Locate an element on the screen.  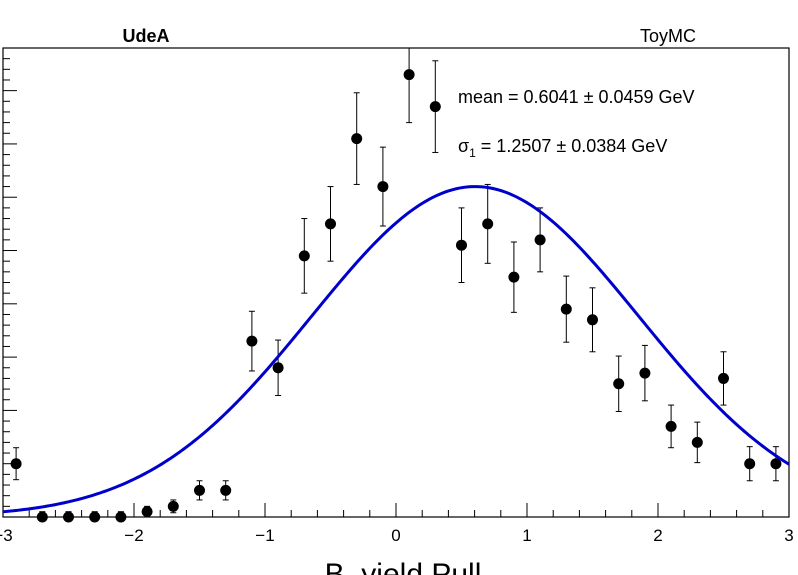
x-tick-label: −3 is located at coordinates (6, 535).